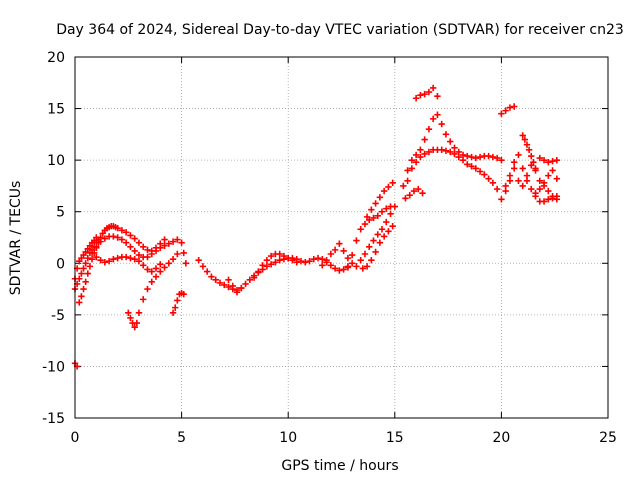 This screenshot has height=480, width=640. I want to click on x-tick-label: 5, so click(181, 438).